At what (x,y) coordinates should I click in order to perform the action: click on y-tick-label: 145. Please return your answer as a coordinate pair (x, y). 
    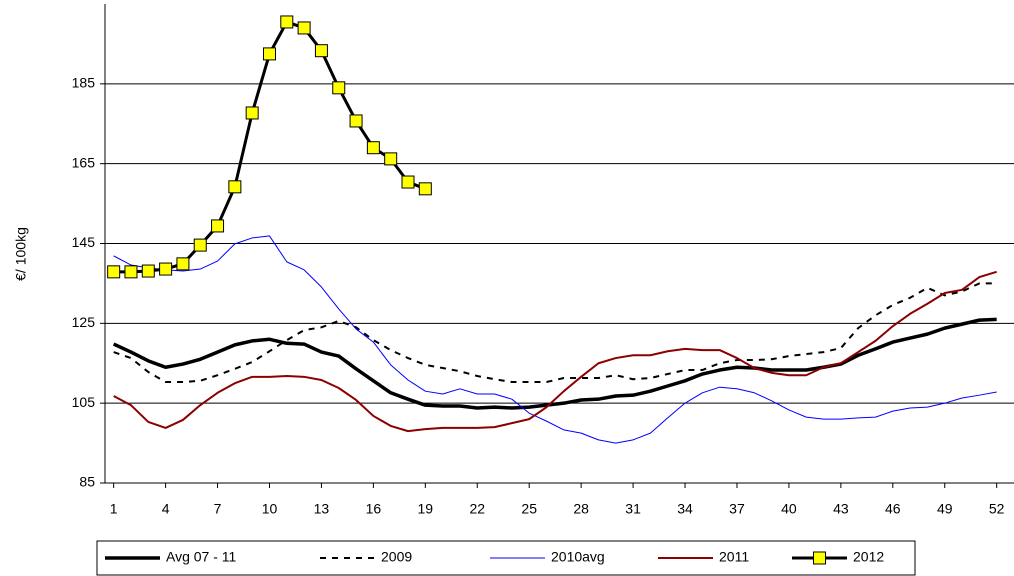
    Looking at the image, I should click on (84, 242).